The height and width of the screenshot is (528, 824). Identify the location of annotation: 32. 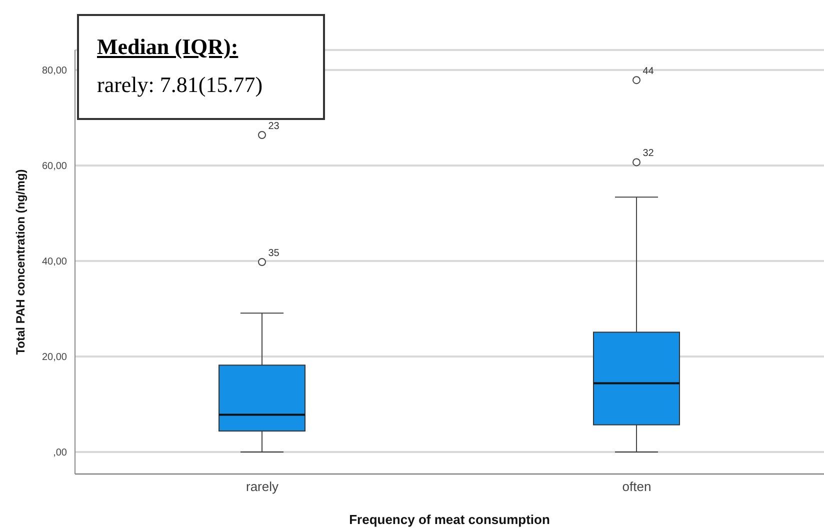
(648, 154).